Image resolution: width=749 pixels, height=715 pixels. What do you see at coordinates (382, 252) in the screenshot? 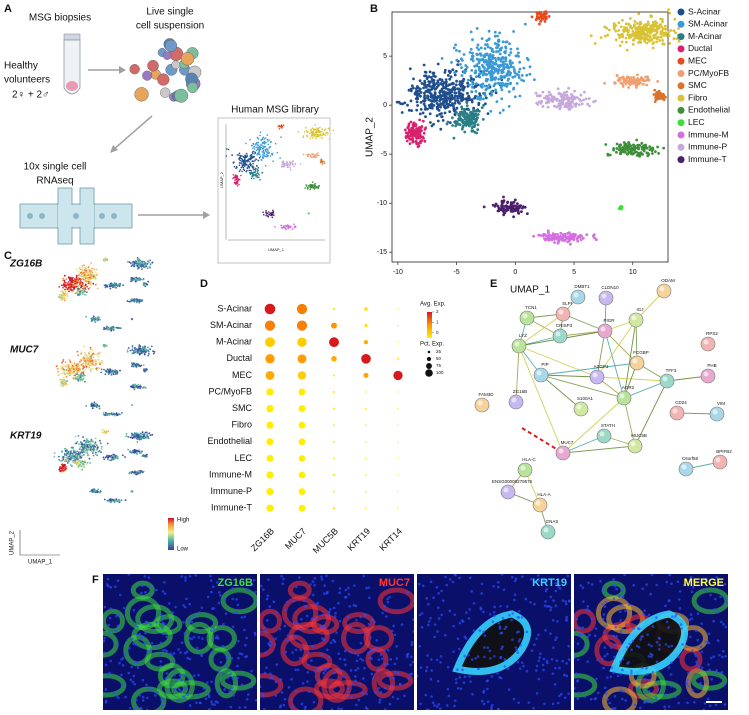
I see `y-tick-label: -15` at bounding box center [382, 252].